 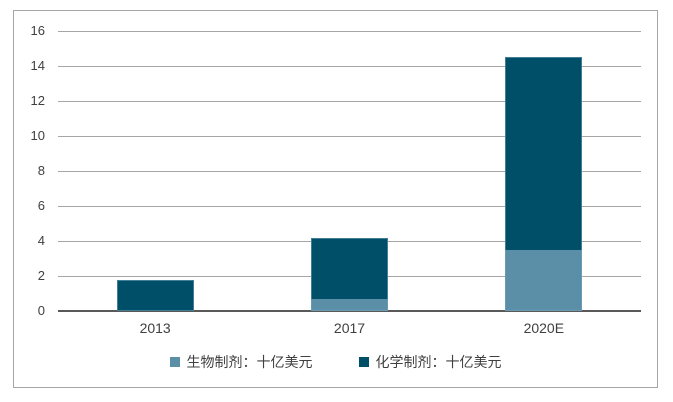 I want to click on legend-item-chem: 化学制剂：十亿美元, so click(x=430, y=362).